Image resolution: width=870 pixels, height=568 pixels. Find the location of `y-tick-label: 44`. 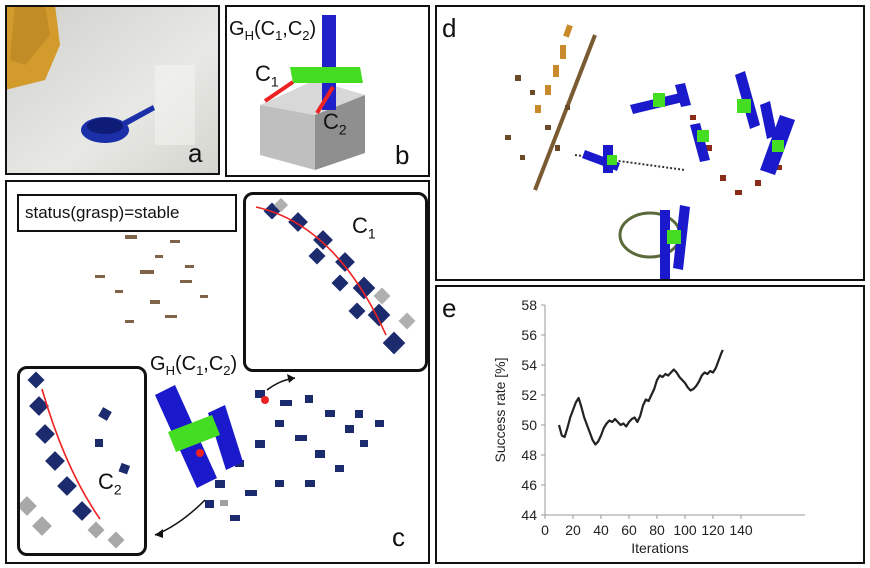

y-tick-label: 44 is located at coordinates (529, 515).